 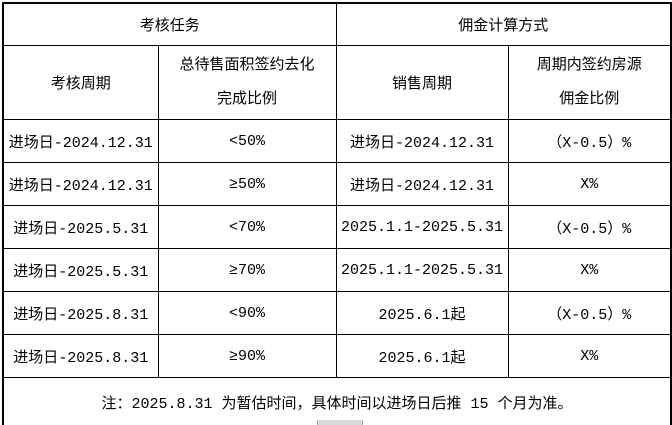 I want to click on header-completion-ratio: 总待售面积签约去化 完成比例, so click(x=247, y=82).